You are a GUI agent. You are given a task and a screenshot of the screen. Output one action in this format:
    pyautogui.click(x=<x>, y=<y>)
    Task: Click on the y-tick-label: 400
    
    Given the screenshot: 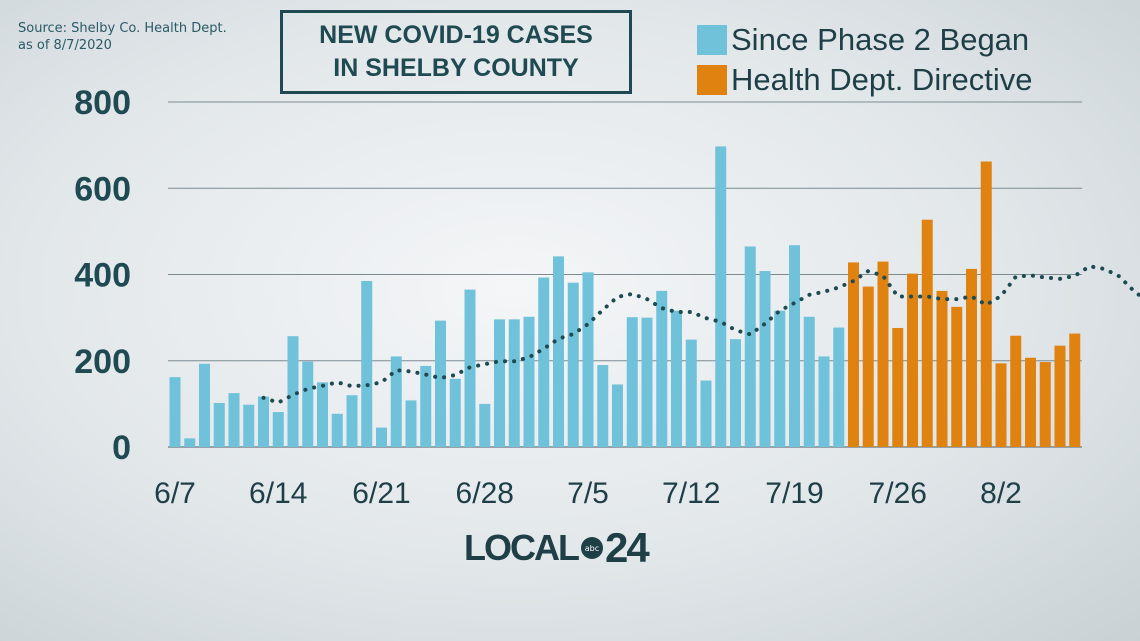 What is the action you would take?
    pyautogui.click(x=102, y=276)
    